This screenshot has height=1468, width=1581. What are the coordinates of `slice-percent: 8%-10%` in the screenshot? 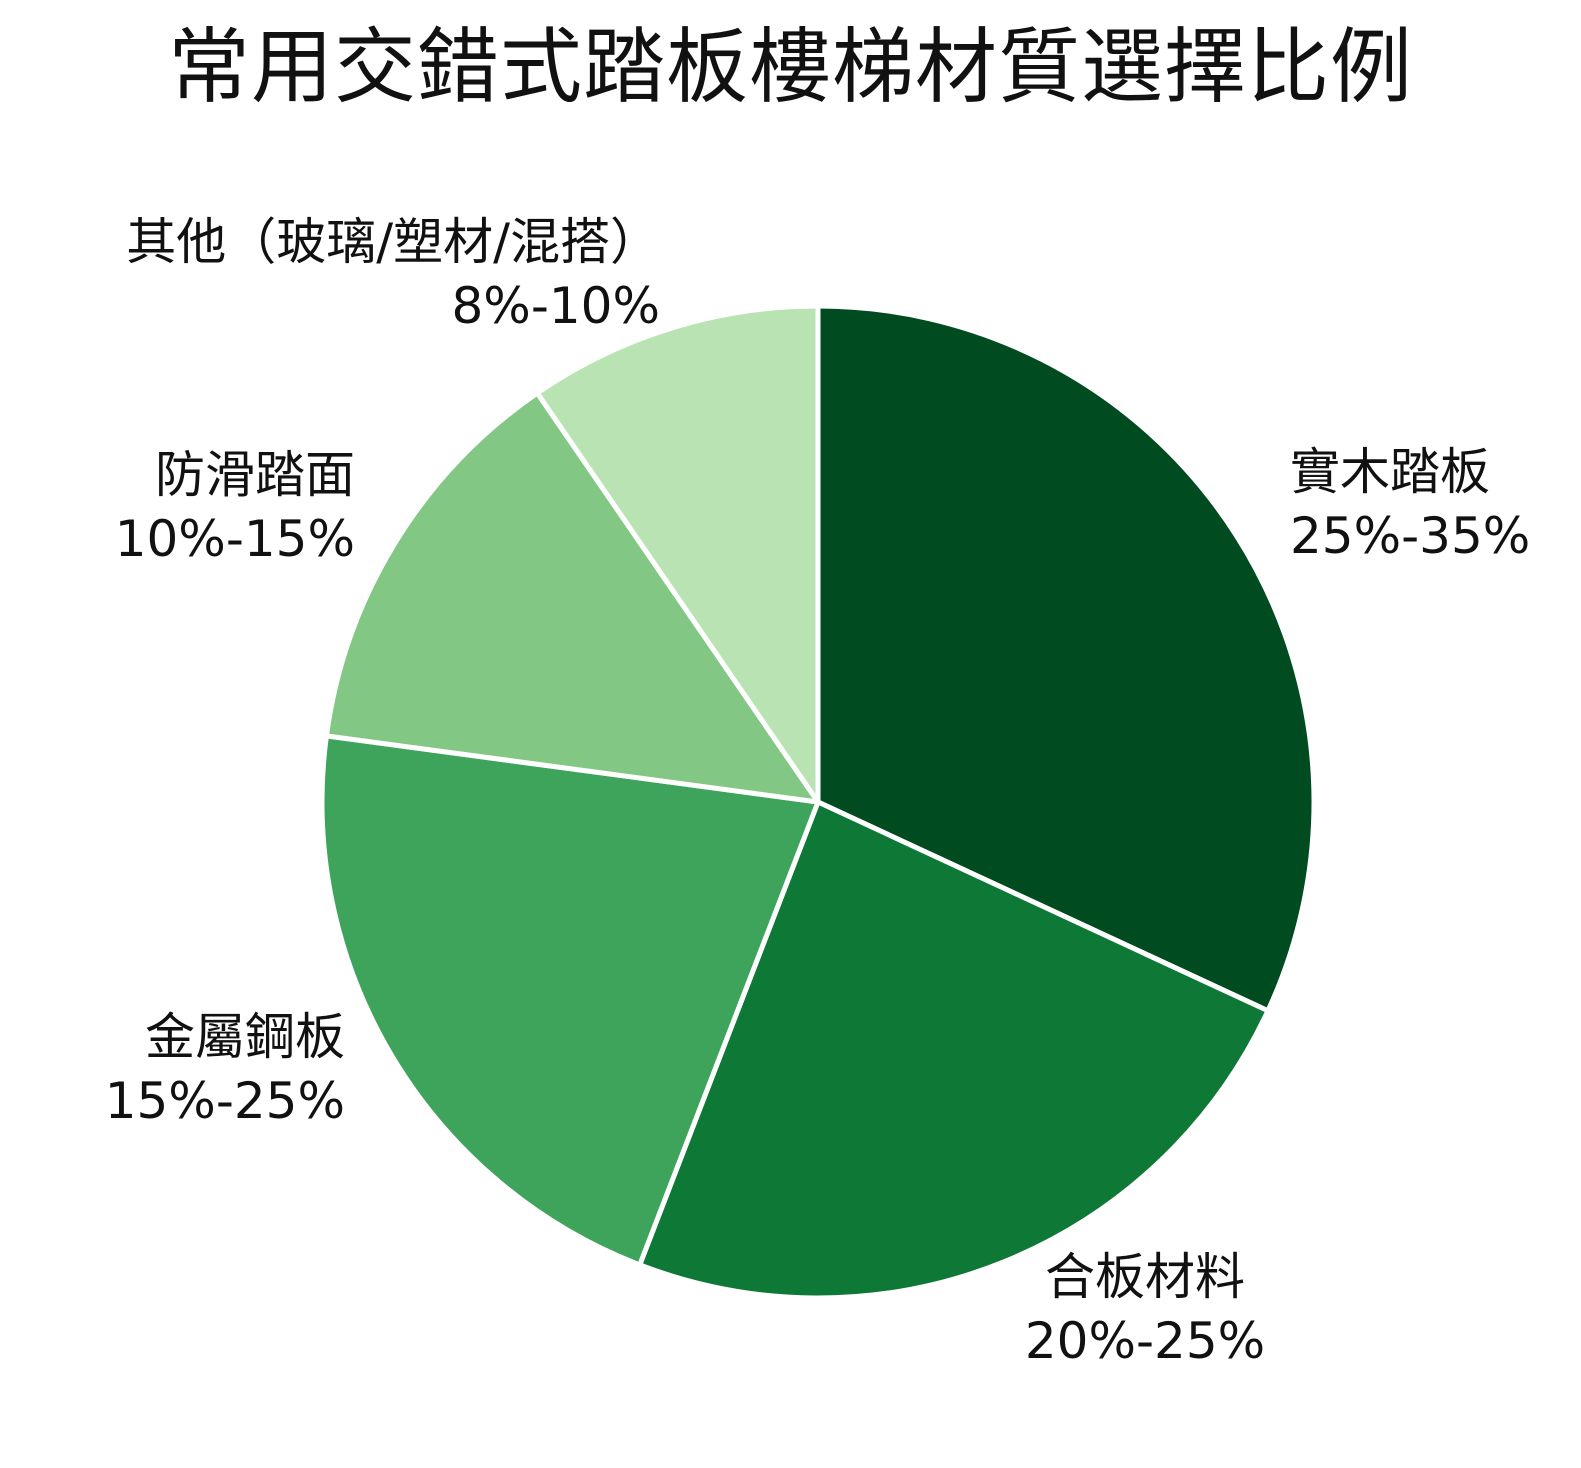 It's located at (556, 306).